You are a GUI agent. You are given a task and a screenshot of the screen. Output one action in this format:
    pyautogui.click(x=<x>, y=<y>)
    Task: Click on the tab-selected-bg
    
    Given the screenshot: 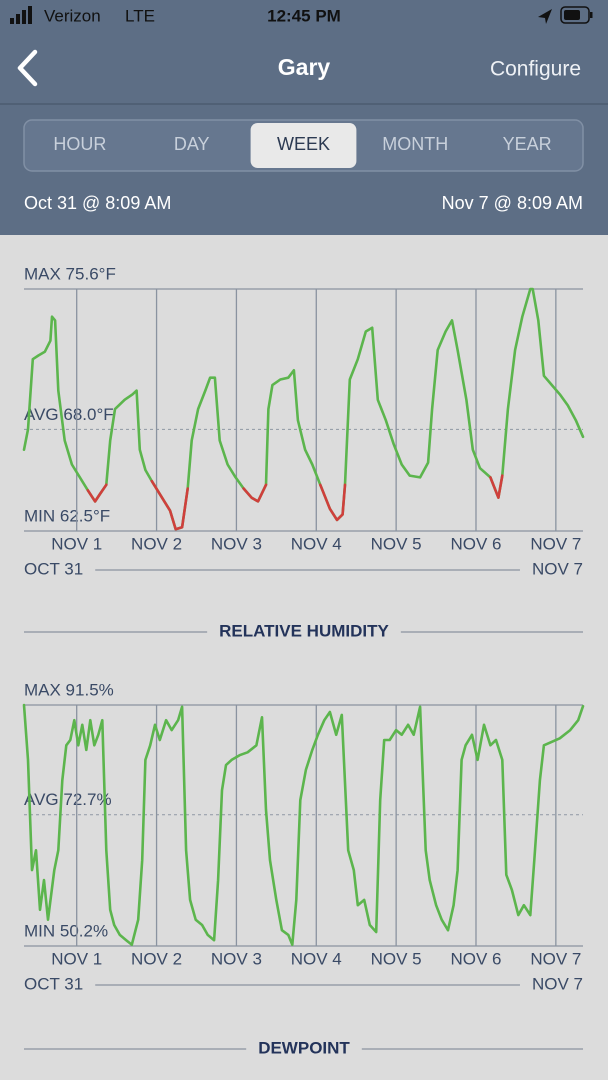 What is the action you would take?
    pyautogui.click(x=303, y=145)
    